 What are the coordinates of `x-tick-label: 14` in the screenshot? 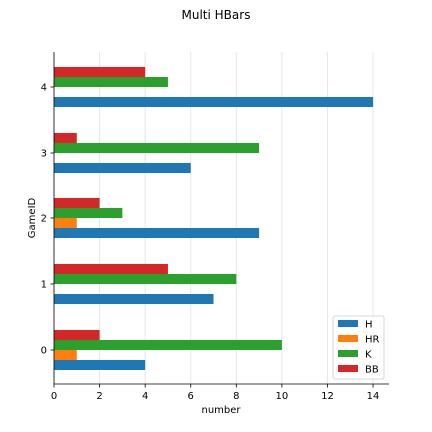 It's located at (373, 396).